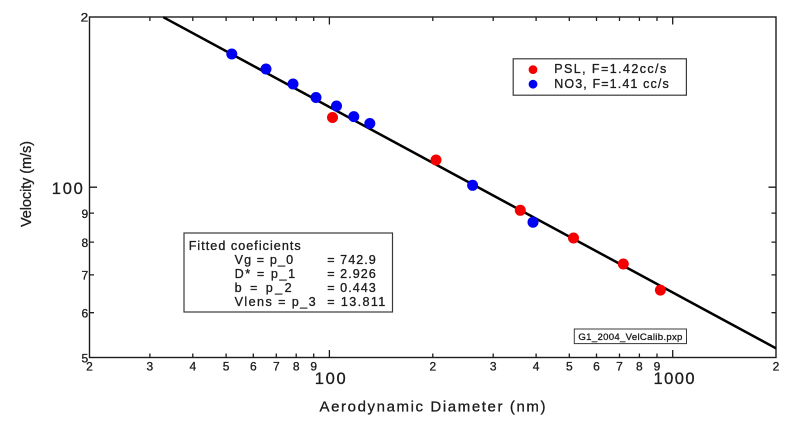 The width and height of the screenshot is (800, 426). What do you see at coordinates (674, 379) in the screenshot?
I see `svg-text: 1000` at bounding box center [674, 379].